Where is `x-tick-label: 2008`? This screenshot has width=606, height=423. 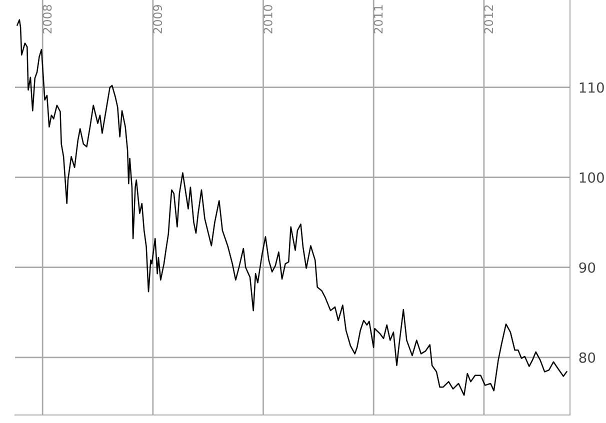 x-tick-label: 2008 is located at coordinates (47, 19).